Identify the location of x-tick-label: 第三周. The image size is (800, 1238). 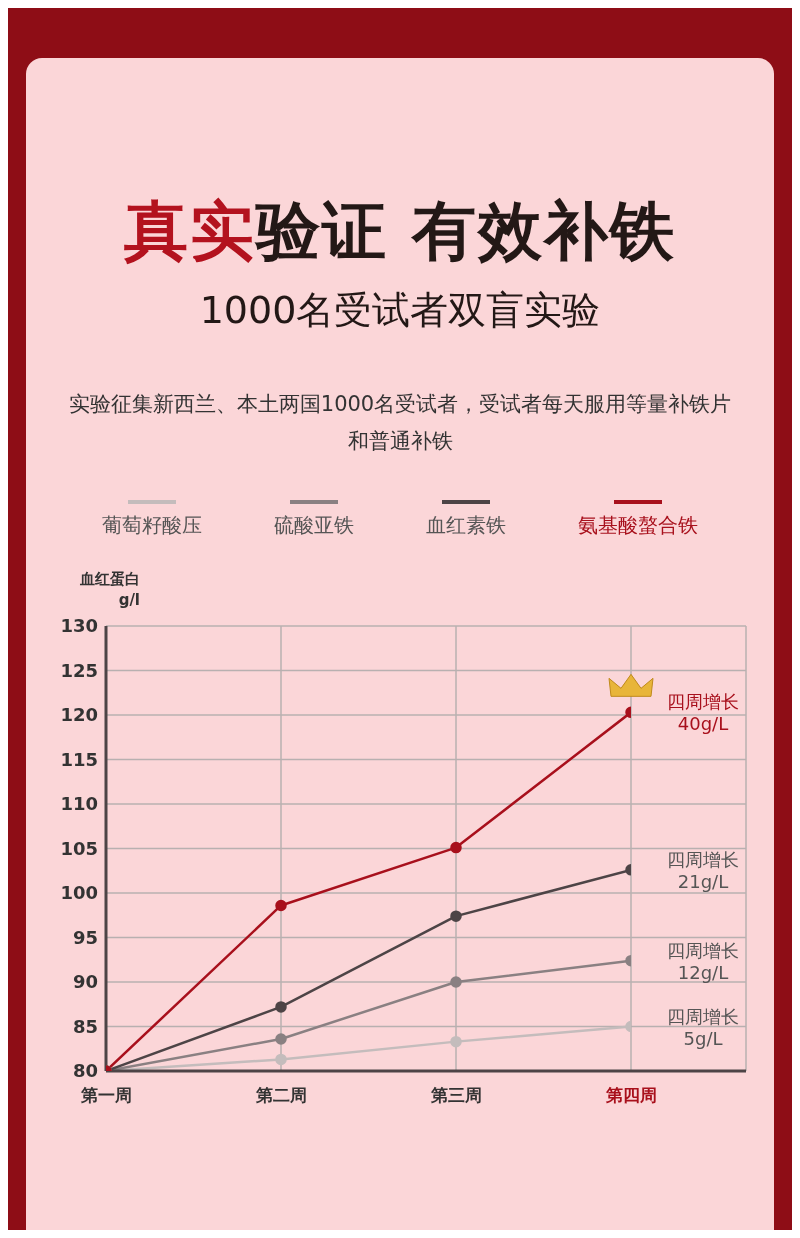
(455, 1094).